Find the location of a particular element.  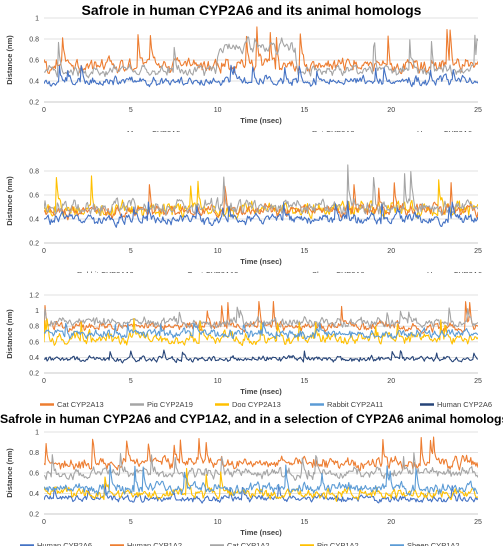

legend-item-pig-cyp2a19: Pig CYP2A19 is located at coordinates (161, 403).